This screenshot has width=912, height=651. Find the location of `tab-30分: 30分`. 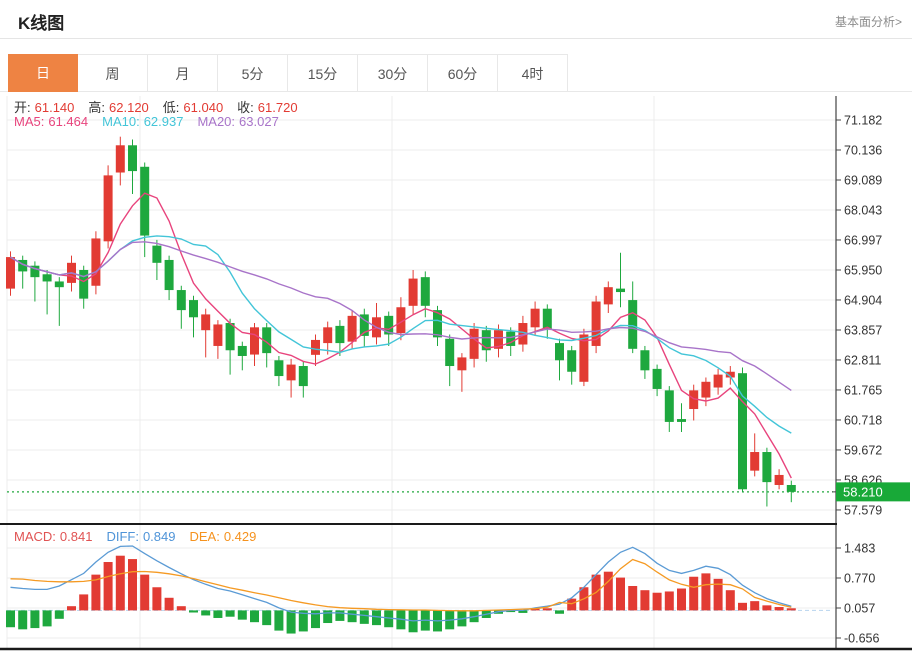

tab-30分: 30分 is located at coordinates (393, 73).